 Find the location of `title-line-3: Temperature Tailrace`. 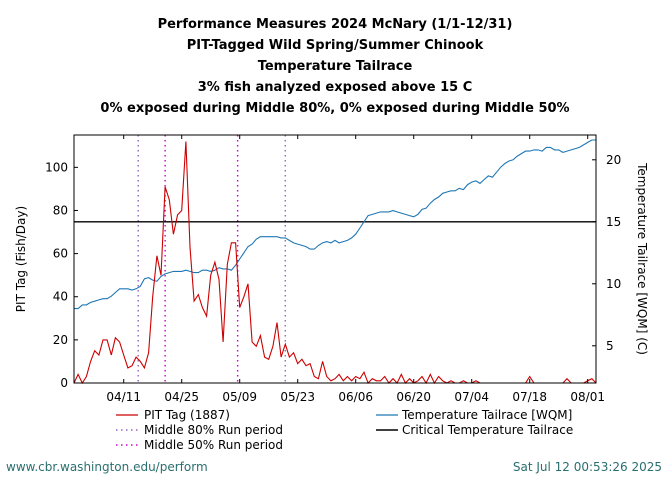

title-line-3: Temperature Tailrace is located at coordinates (335, 66).